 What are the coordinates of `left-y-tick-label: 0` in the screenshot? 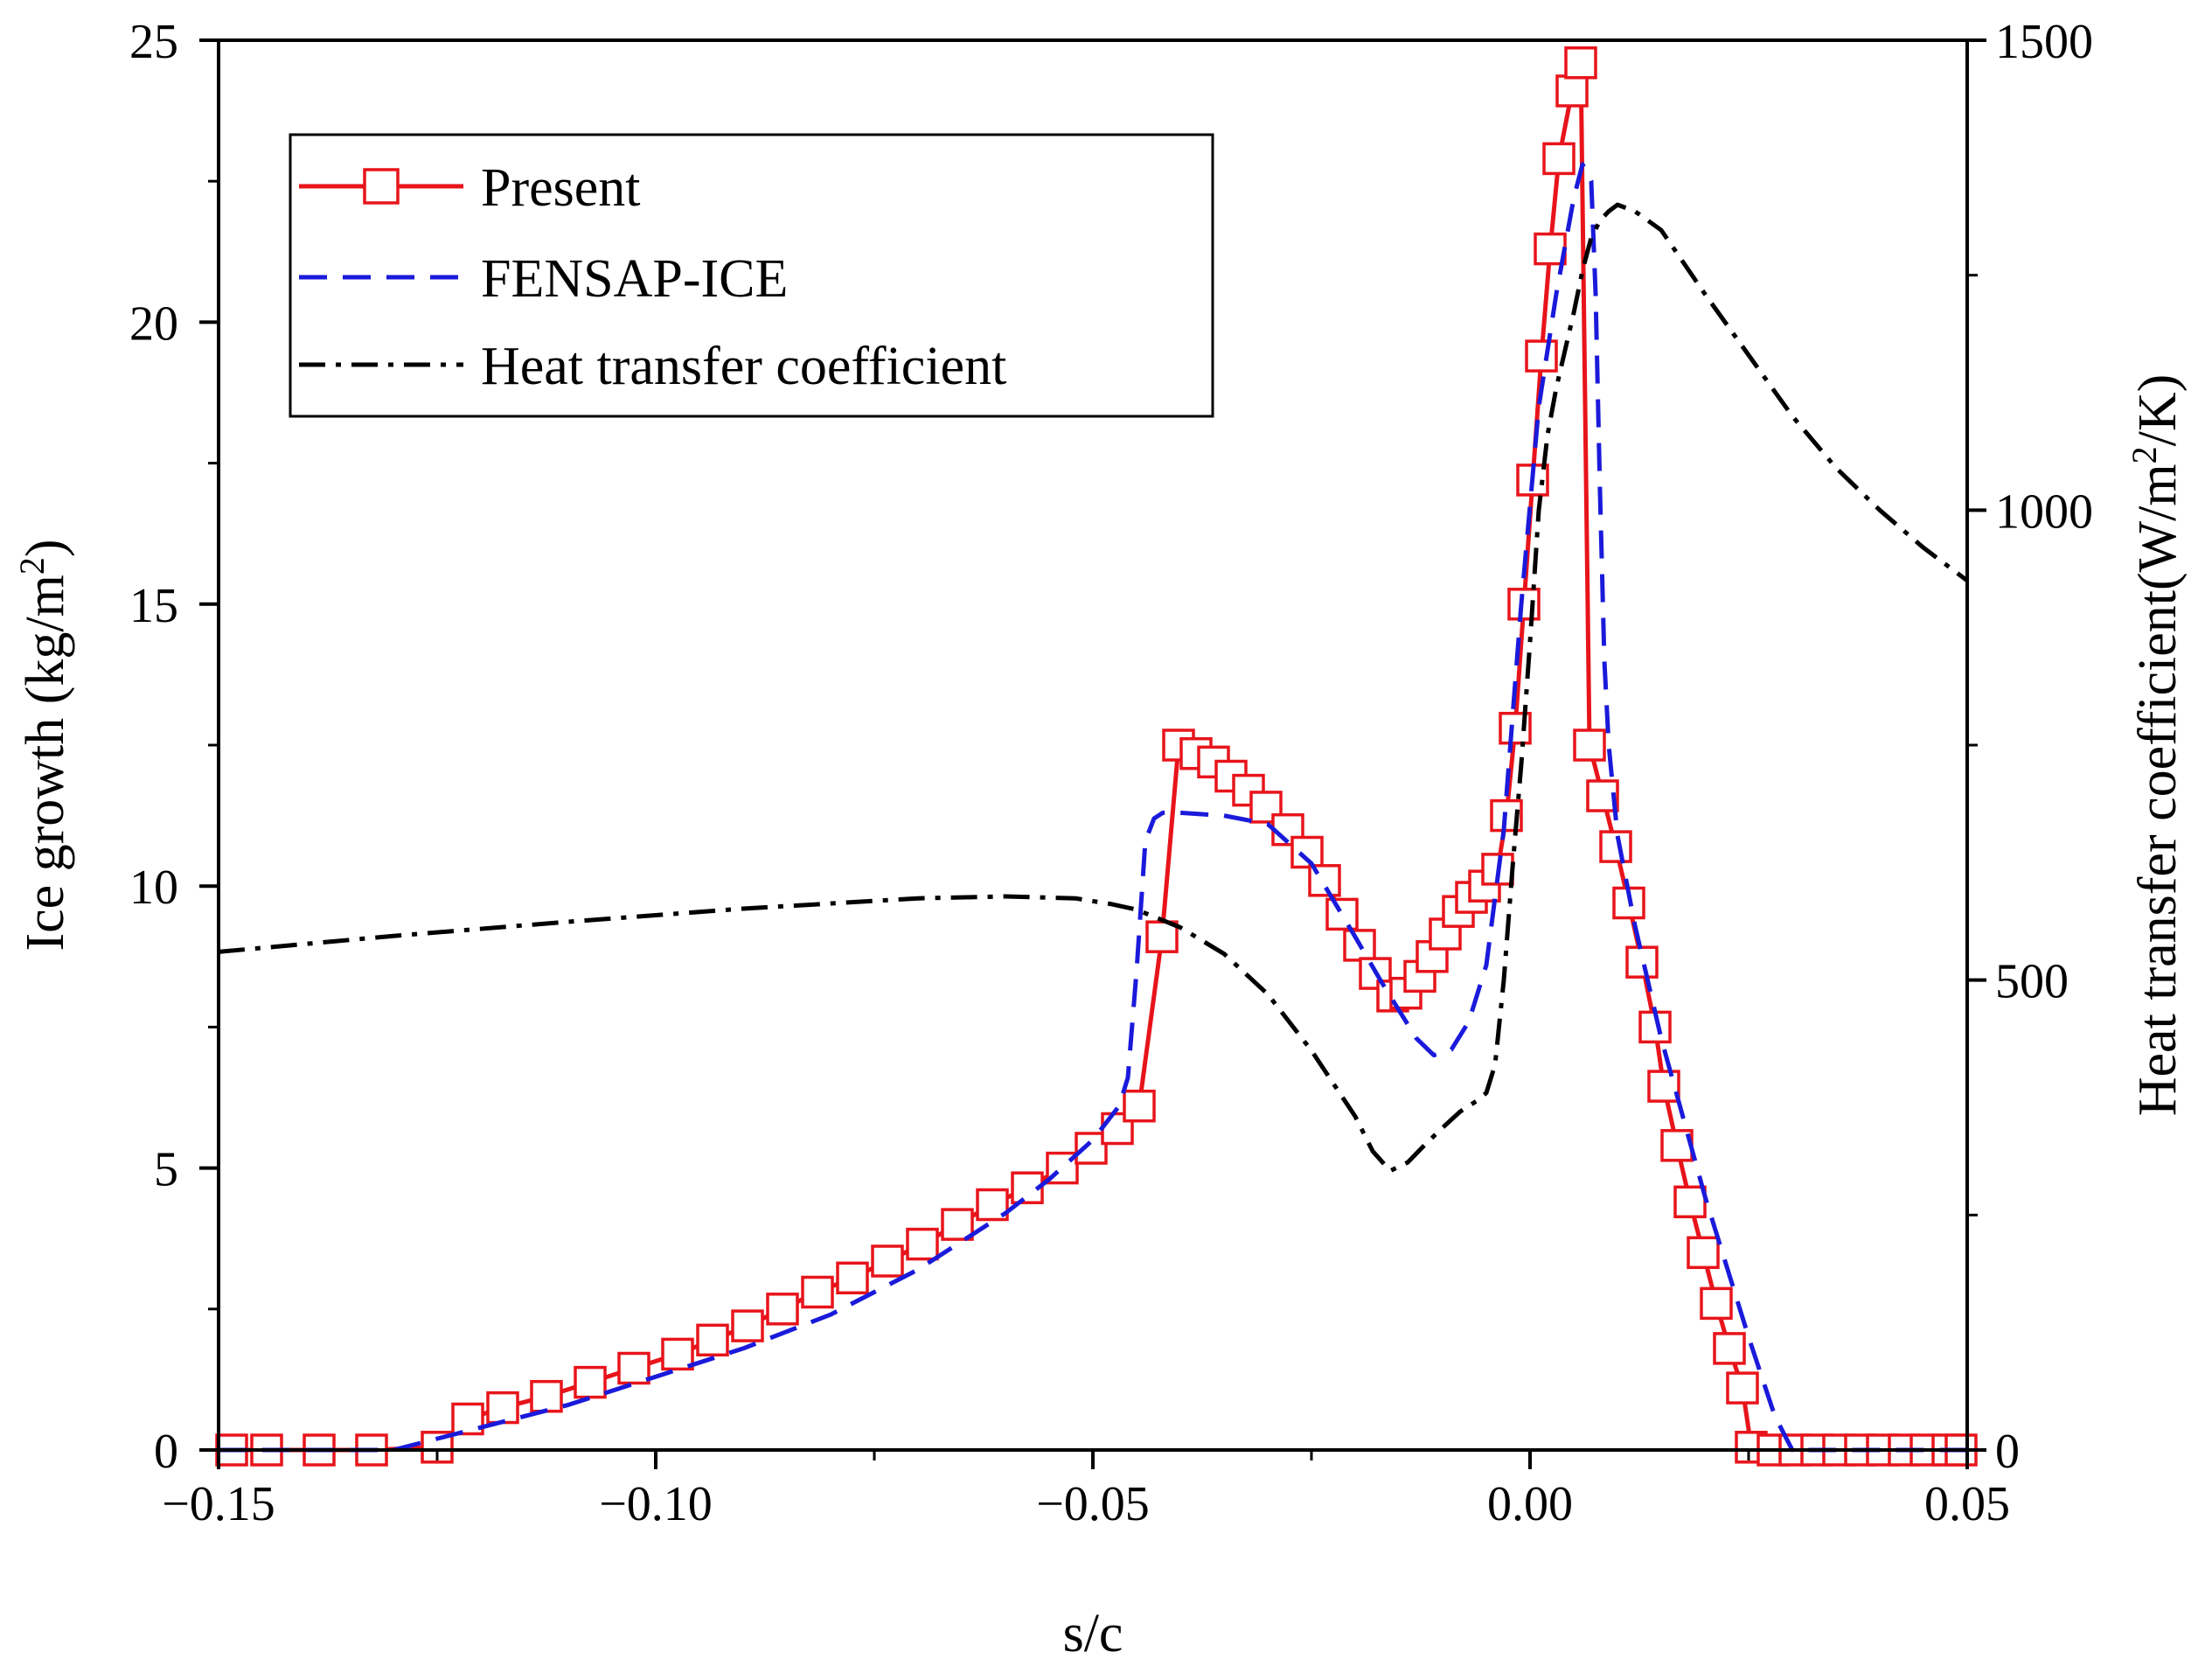 It's located at (166, 1452).